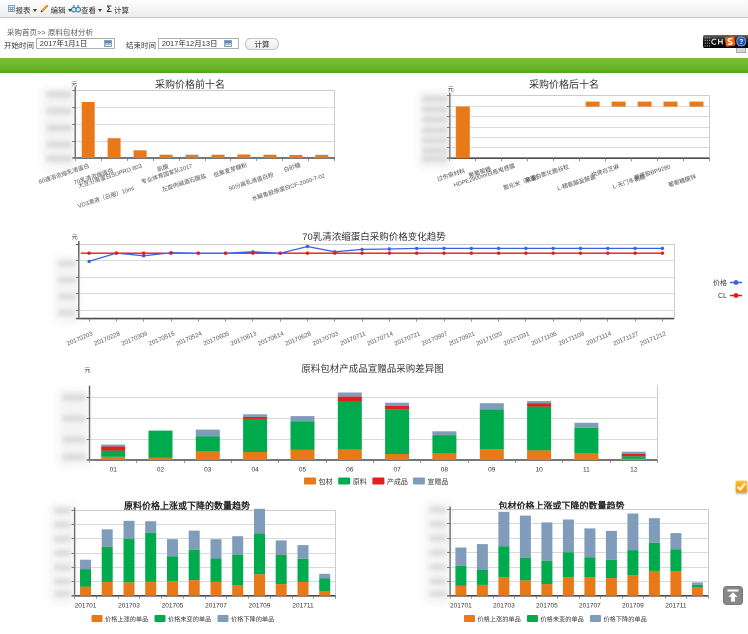 The height and width of the screenshot is (634, 748). I want to click on svg-text: 20170614, so click(271, 338).